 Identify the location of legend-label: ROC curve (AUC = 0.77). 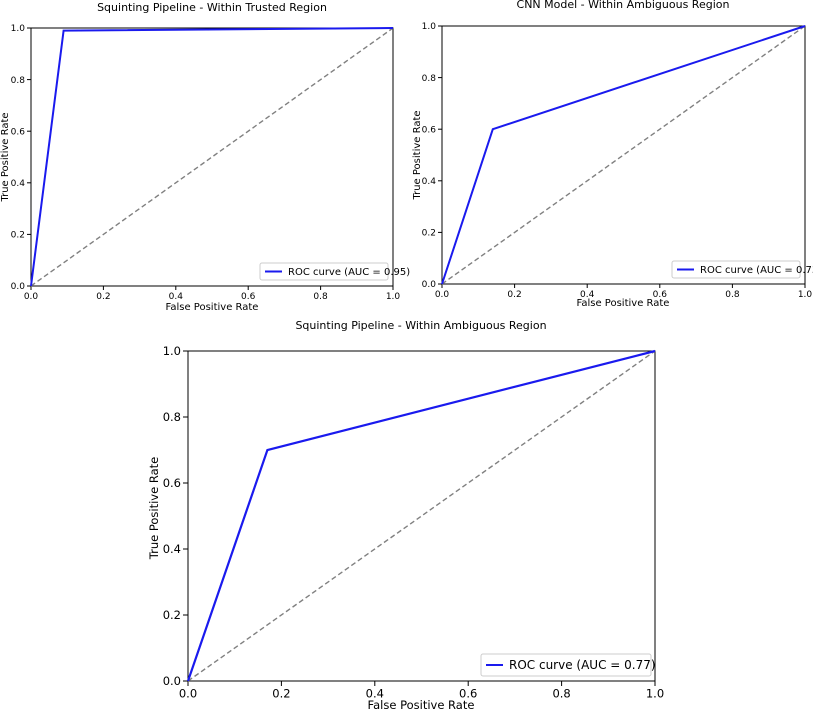
(582, 665).